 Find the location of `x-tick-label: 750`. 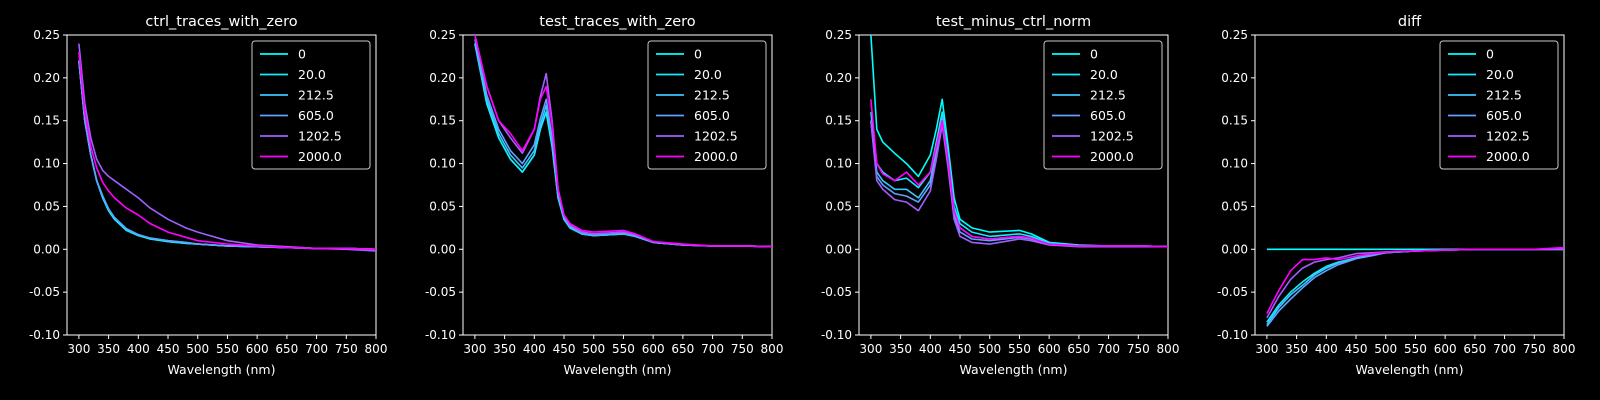

x-tick-label: 750 is located at coordinates (742, 349).